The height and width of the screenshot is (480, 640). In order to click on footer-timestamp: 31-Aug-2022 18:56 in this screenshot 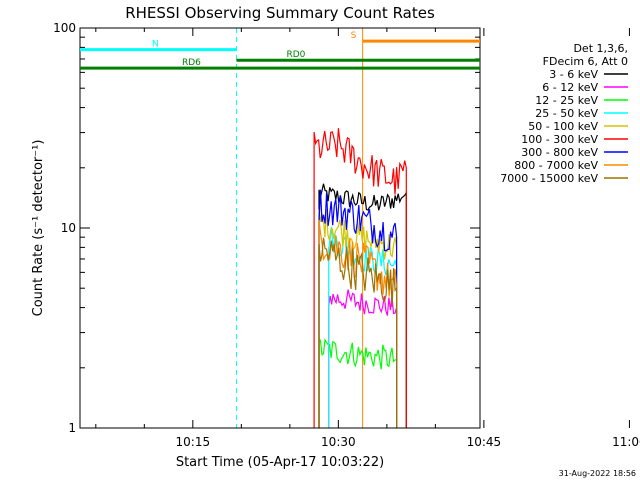, I will do `click(597, 473)`.